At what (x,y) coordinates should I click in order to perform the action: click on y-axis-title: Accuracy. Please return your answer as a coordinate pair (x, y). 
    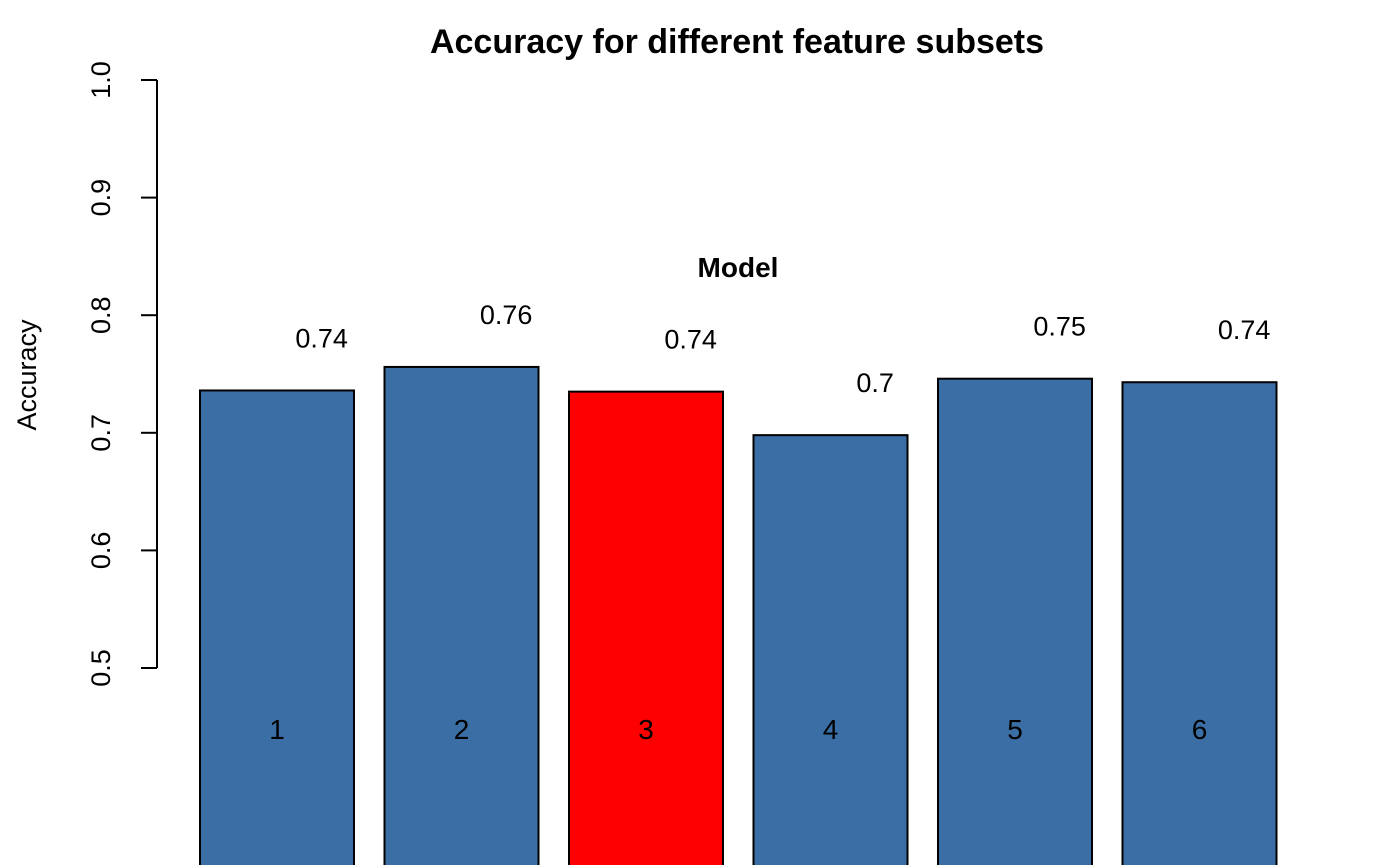
    Looking at the image, I should click on (27, 375).